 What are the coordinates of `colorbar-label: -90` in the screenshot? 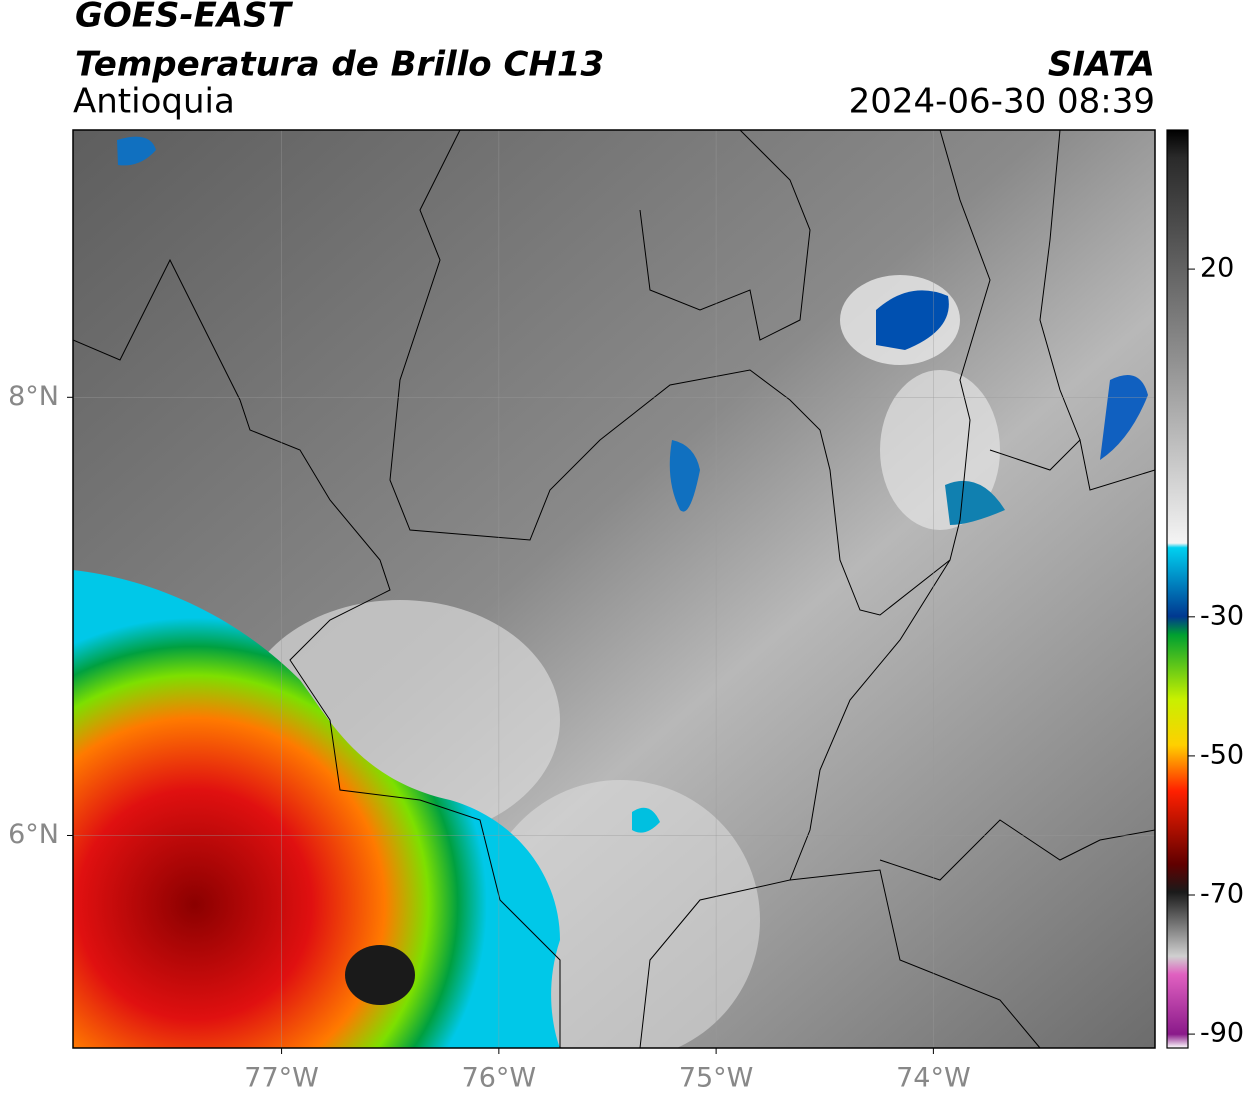 It's located at (1222, 1033).